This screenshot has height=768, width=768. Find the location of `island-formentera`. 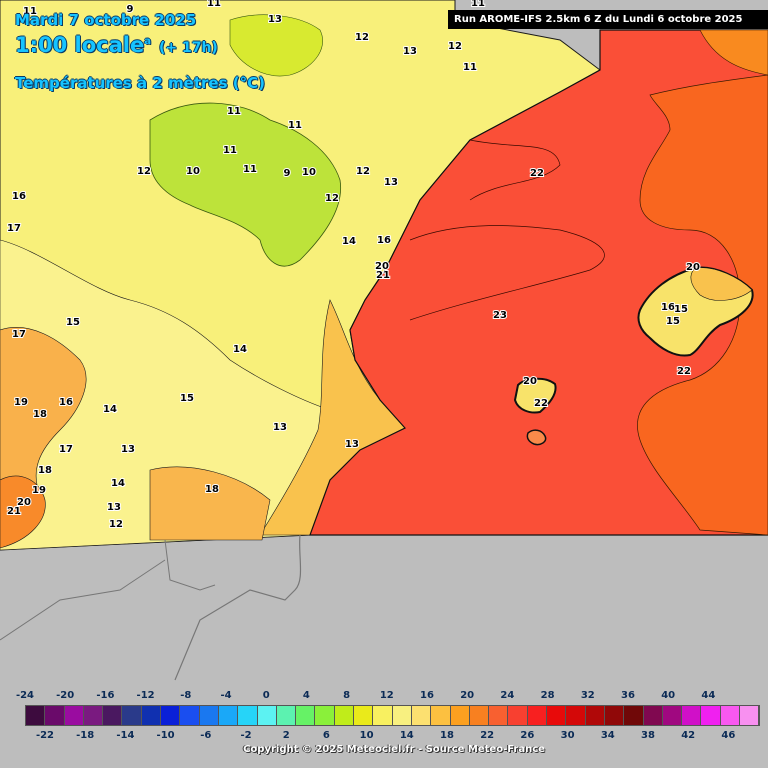

island-formentera is located at coordinates (536, 437).